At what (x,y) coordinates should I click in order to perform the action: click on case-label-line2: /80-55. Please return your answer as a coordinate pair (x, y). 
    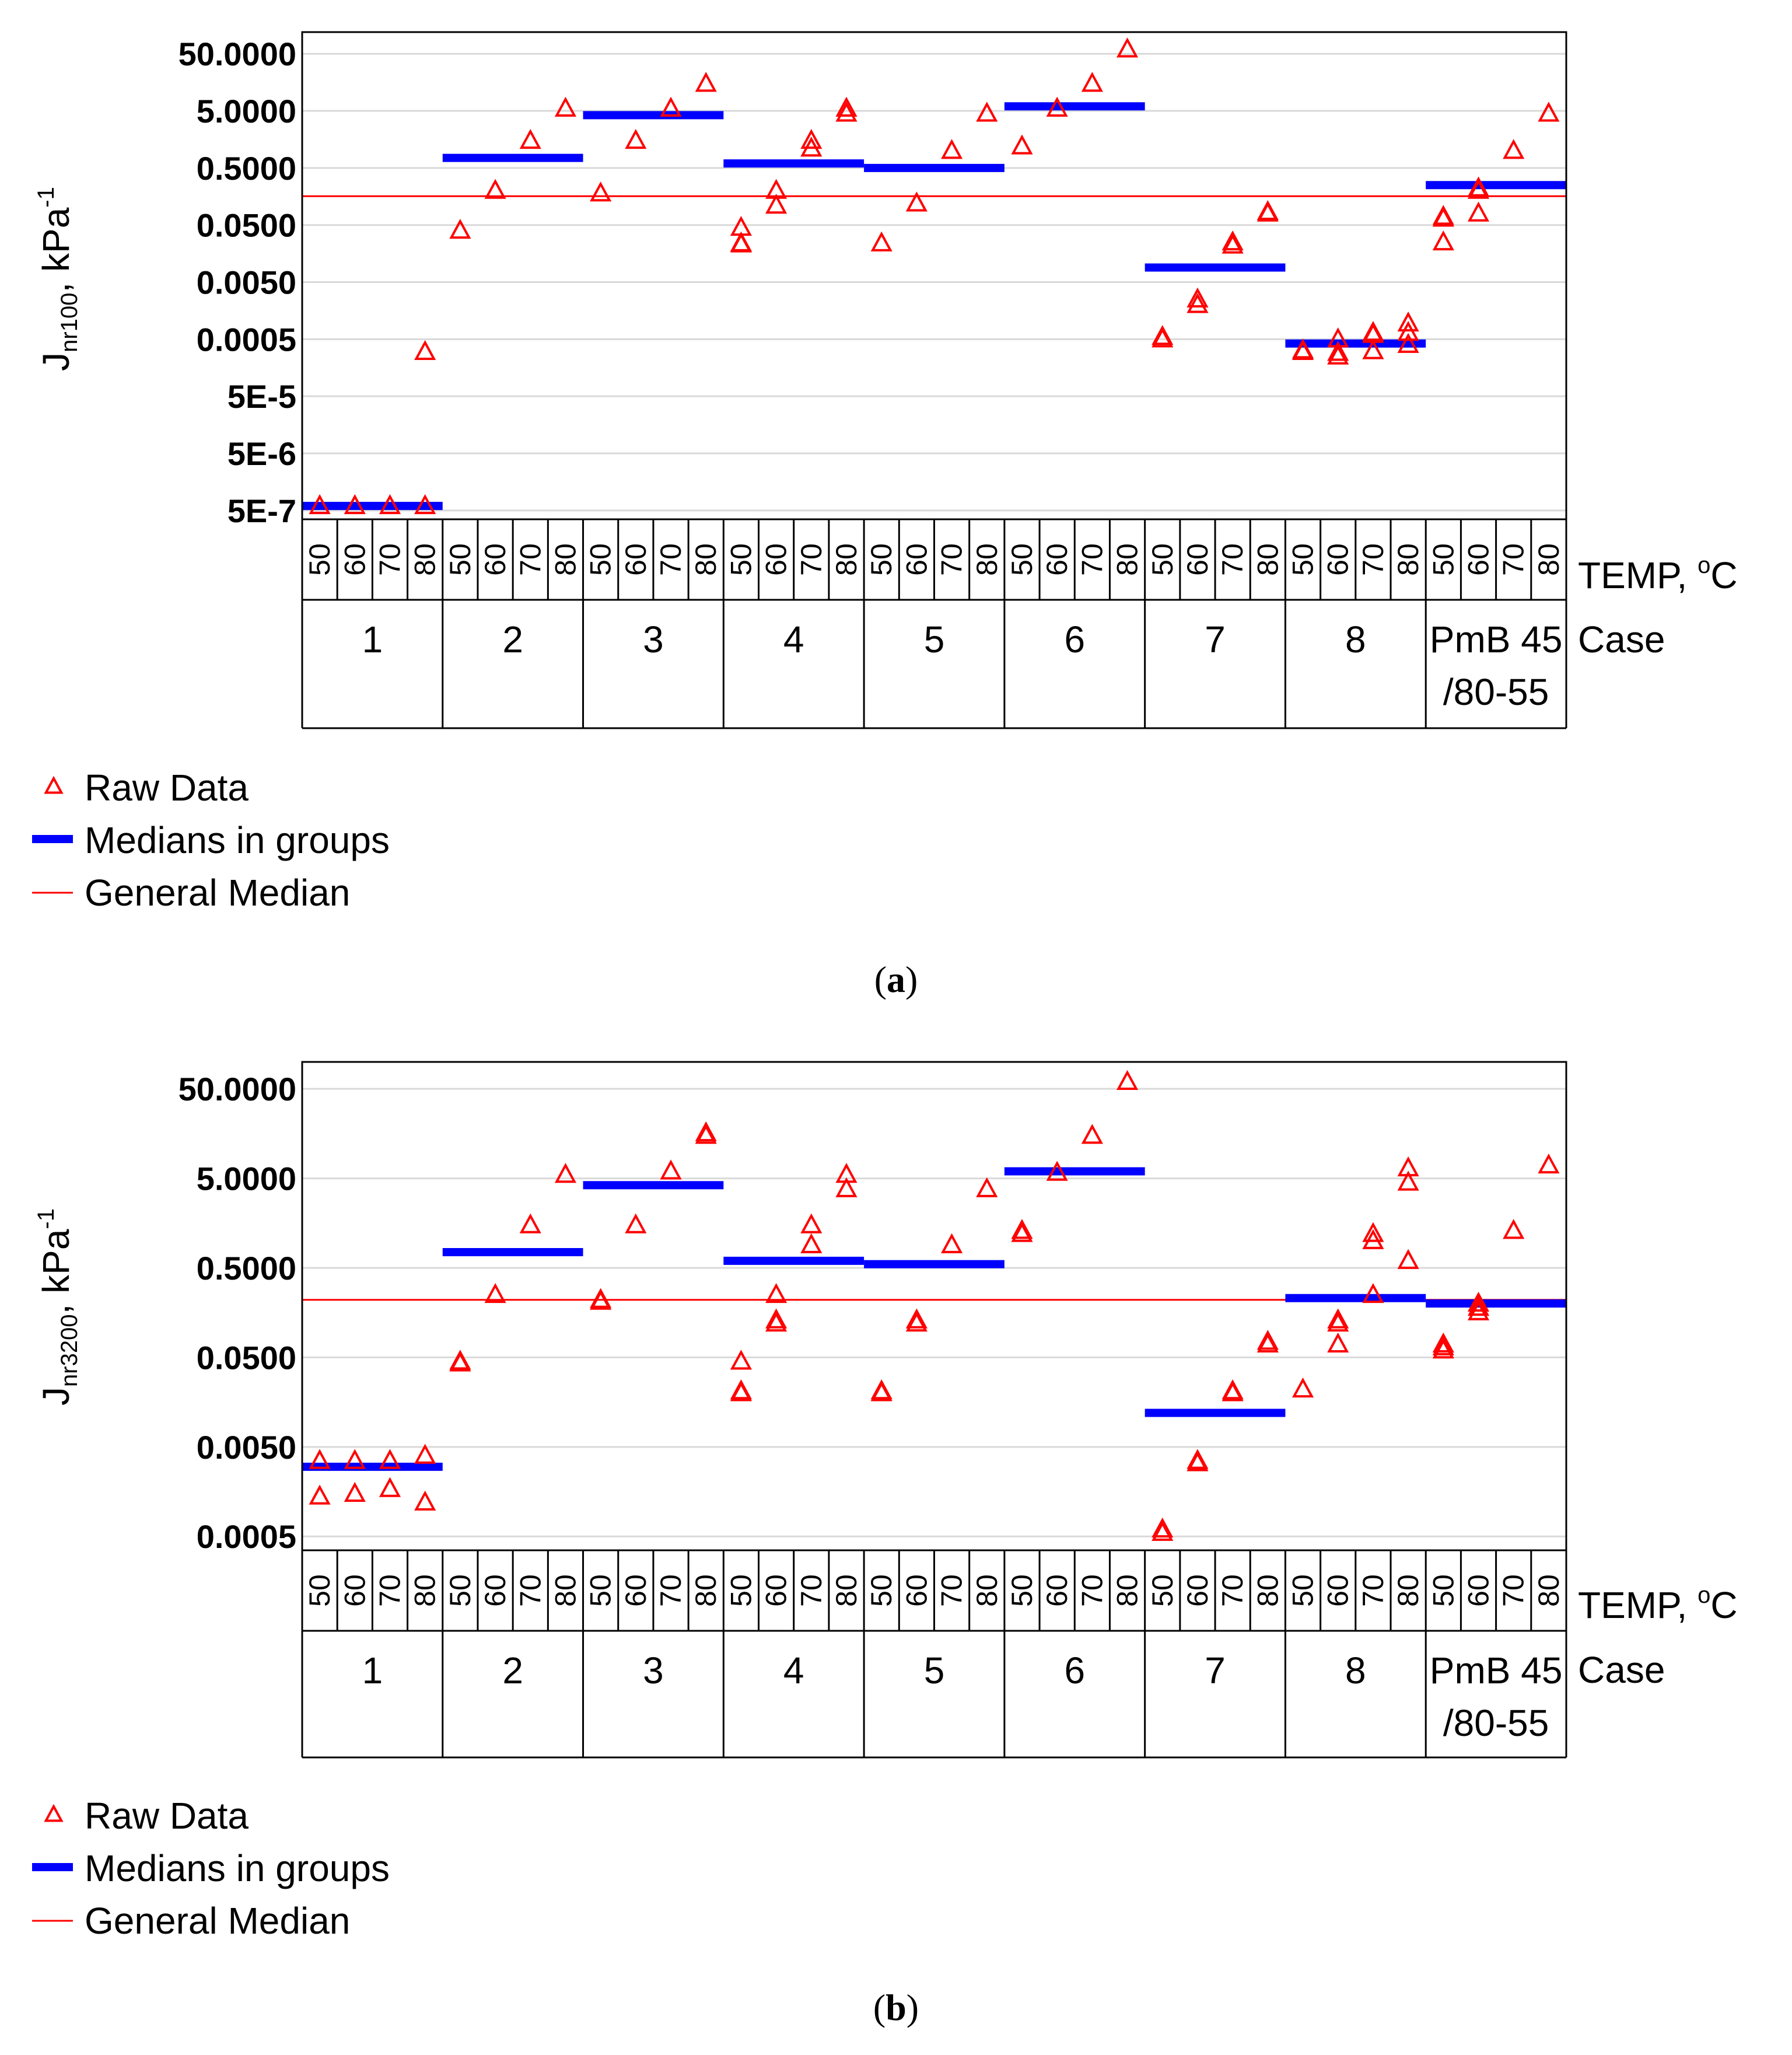
    Looking at the image, I should click on (1496, 1723).